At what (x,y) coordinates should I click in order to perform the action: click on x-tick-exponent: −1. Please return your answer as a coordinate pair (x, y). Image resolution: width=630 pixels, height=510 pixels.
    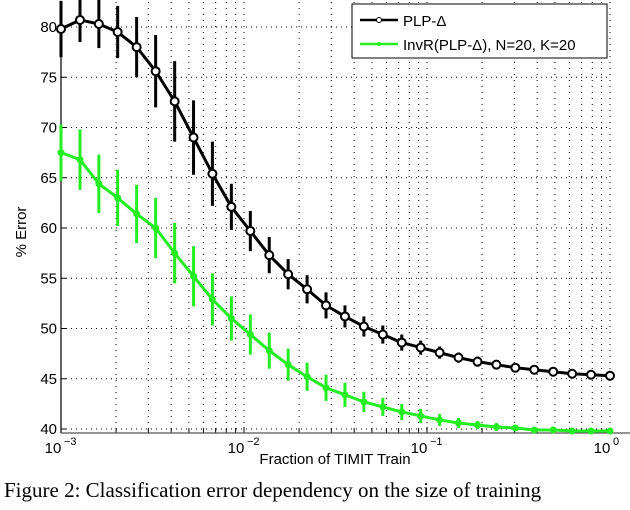
    Looking at the image, I should click on (436, 442).